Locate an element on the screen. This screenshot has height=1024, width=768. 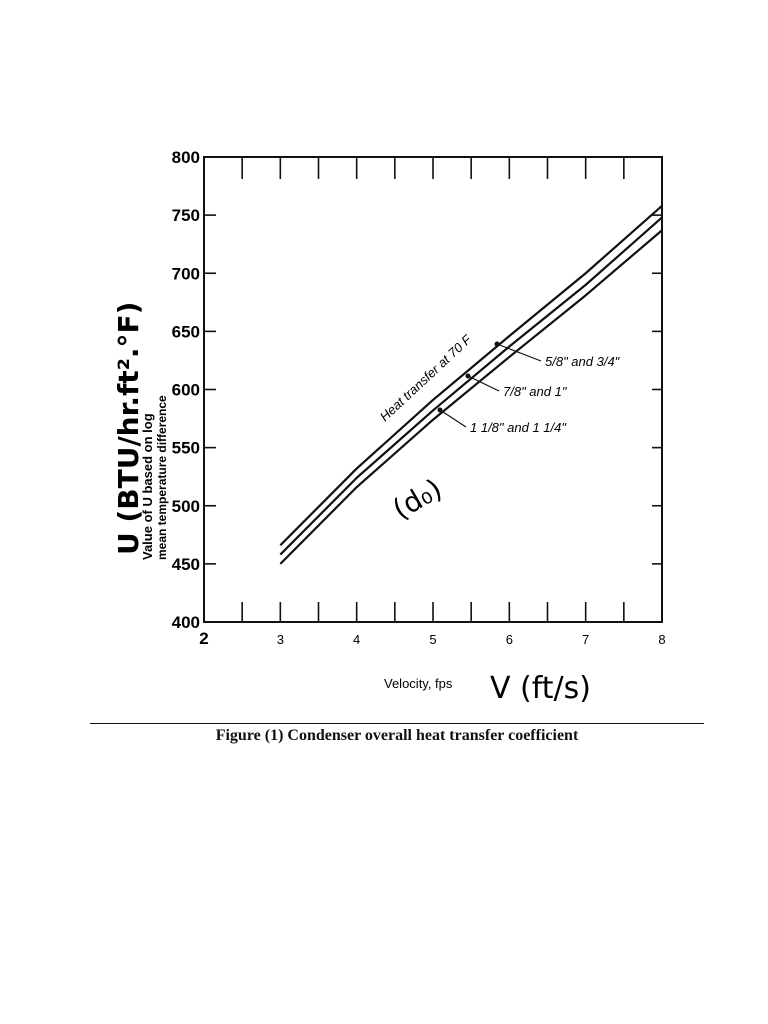
x-tick-label: 7 is located at coordinates (585, 639).